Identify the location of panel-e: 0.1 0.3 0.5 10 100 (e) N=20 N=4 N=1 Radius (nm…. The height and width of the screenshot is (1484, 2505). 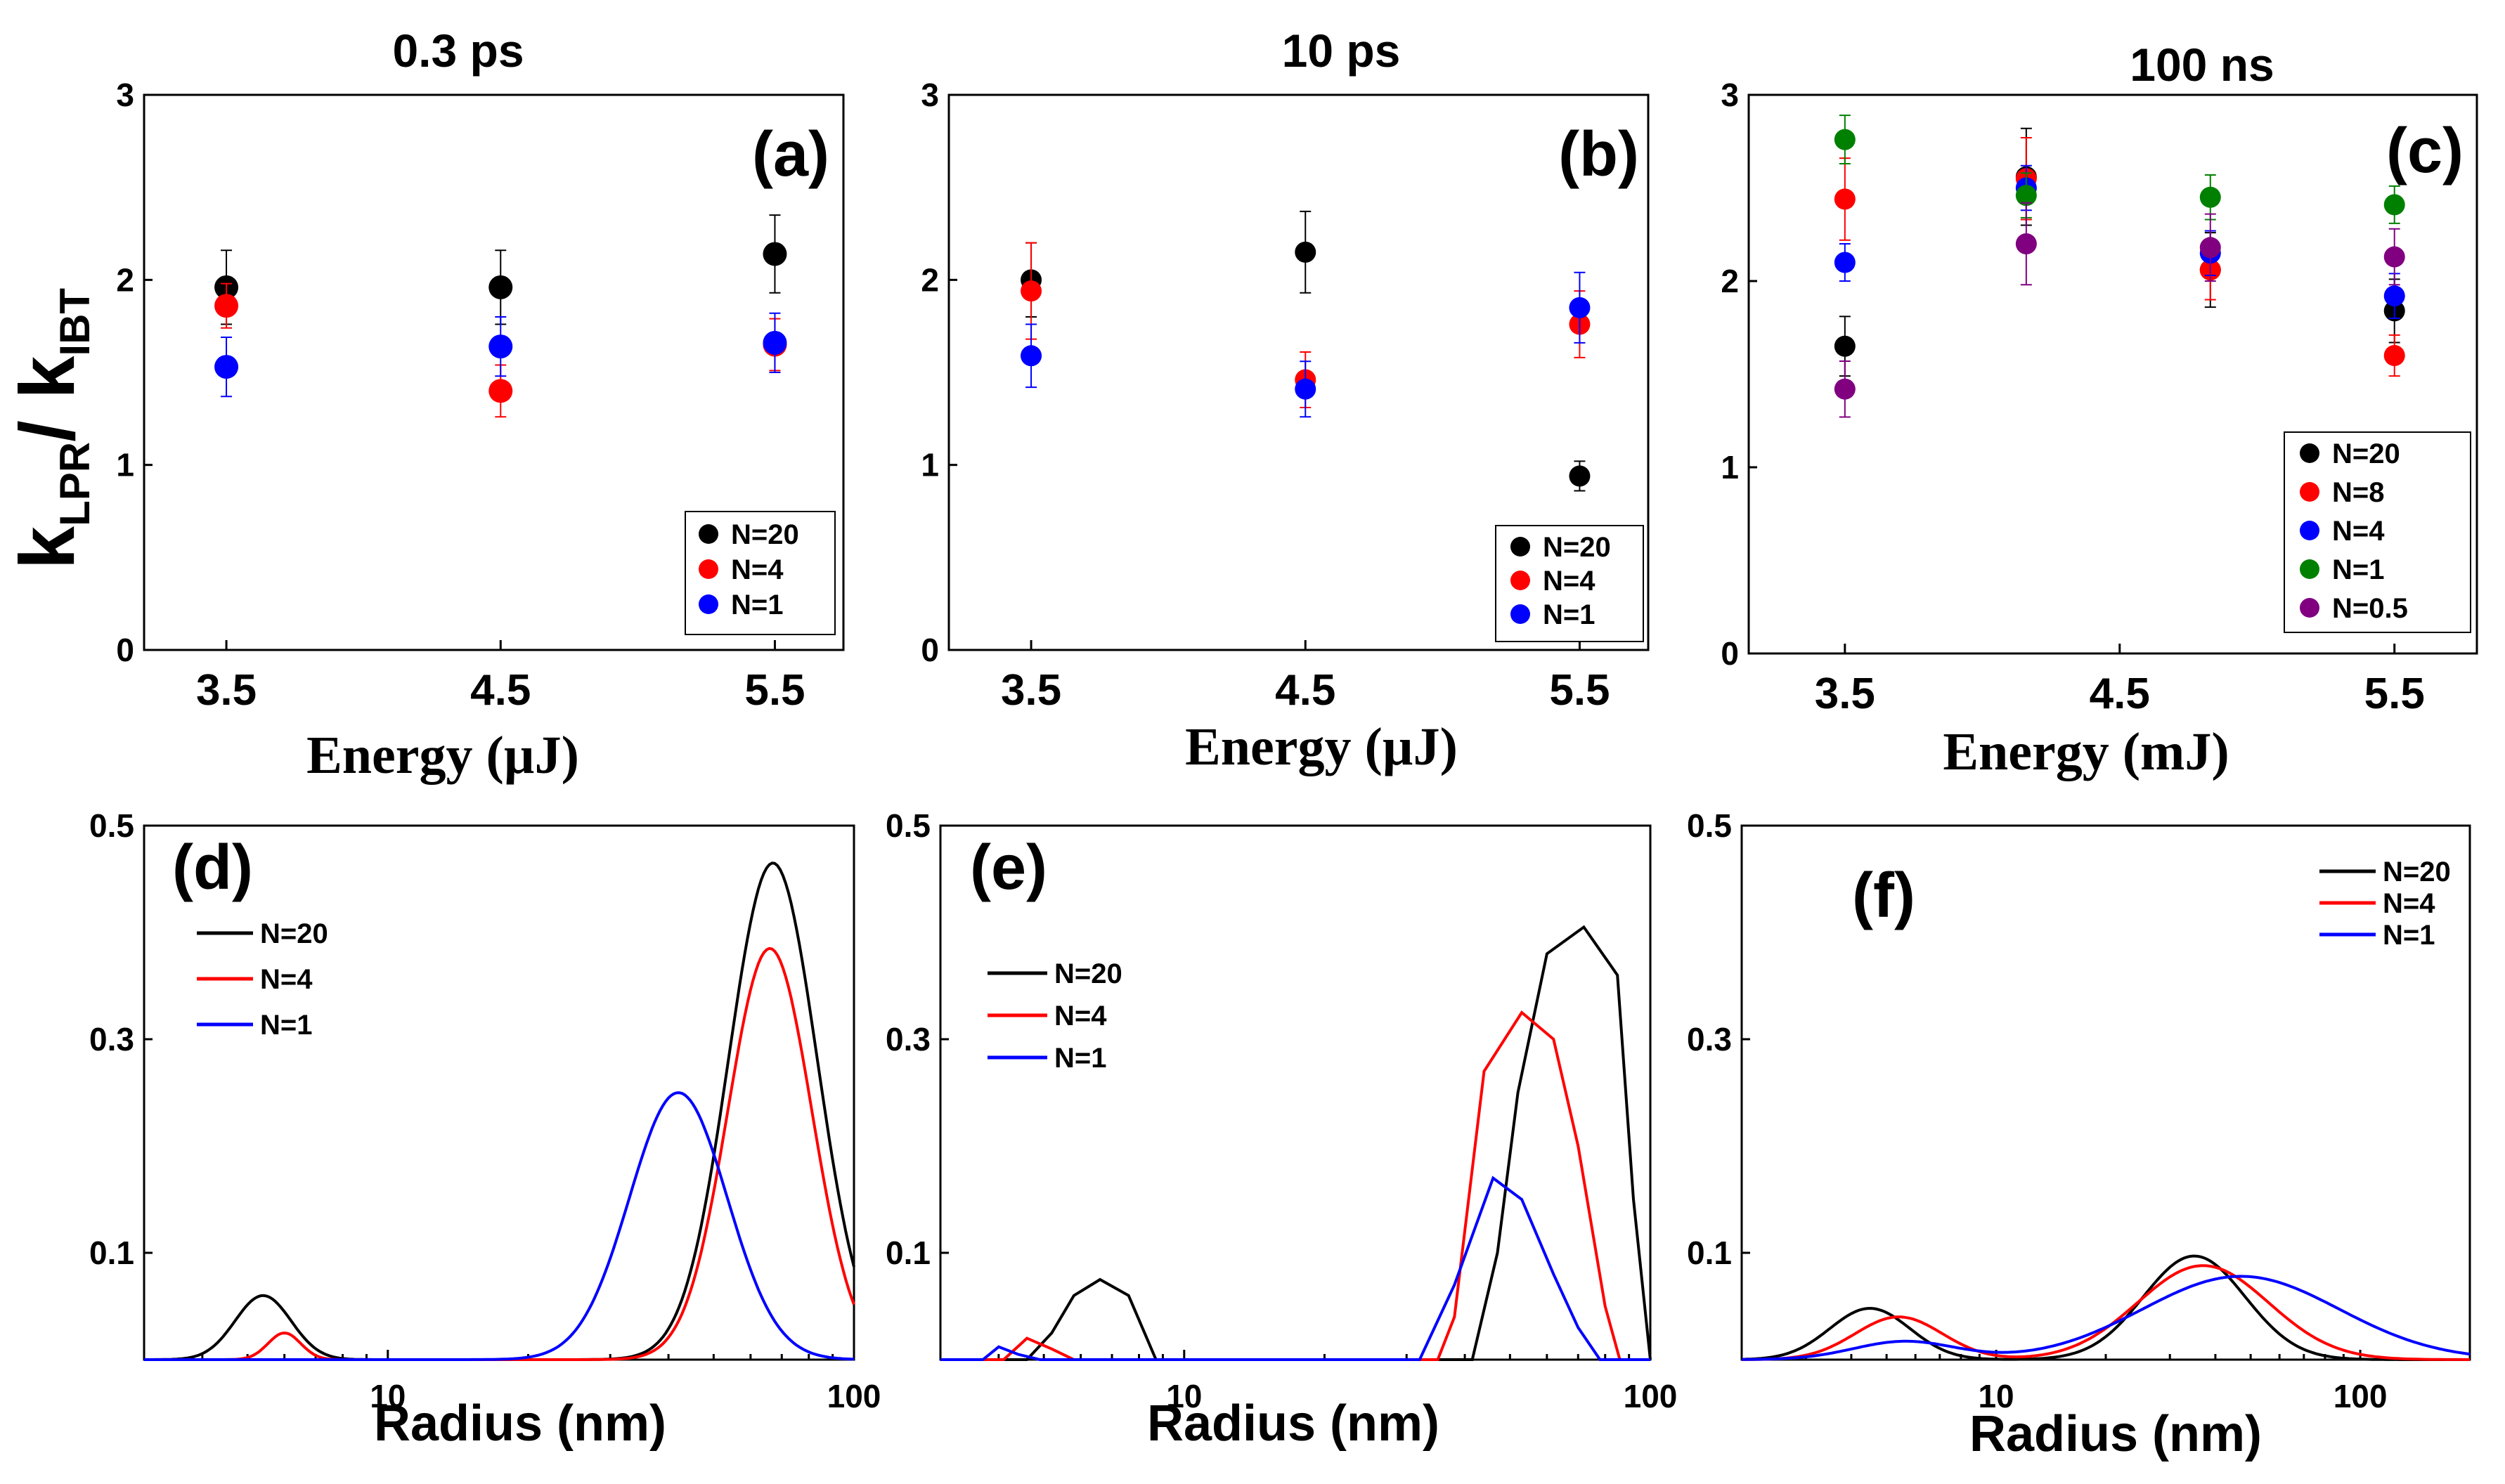
(1281, 1129).